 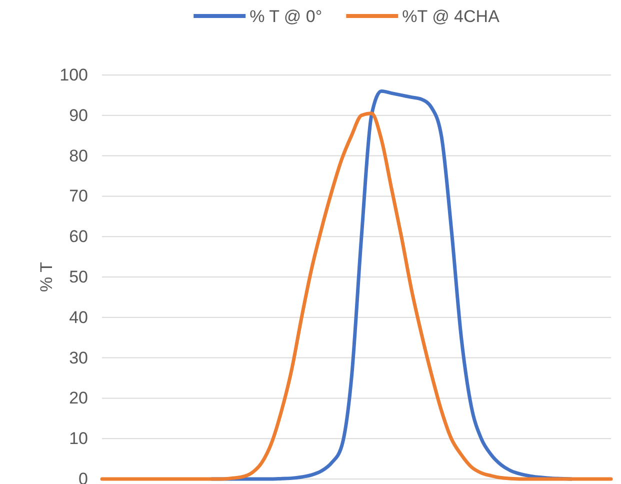 I want to click on y-tick-label: 30, so click(x=78, y=358).